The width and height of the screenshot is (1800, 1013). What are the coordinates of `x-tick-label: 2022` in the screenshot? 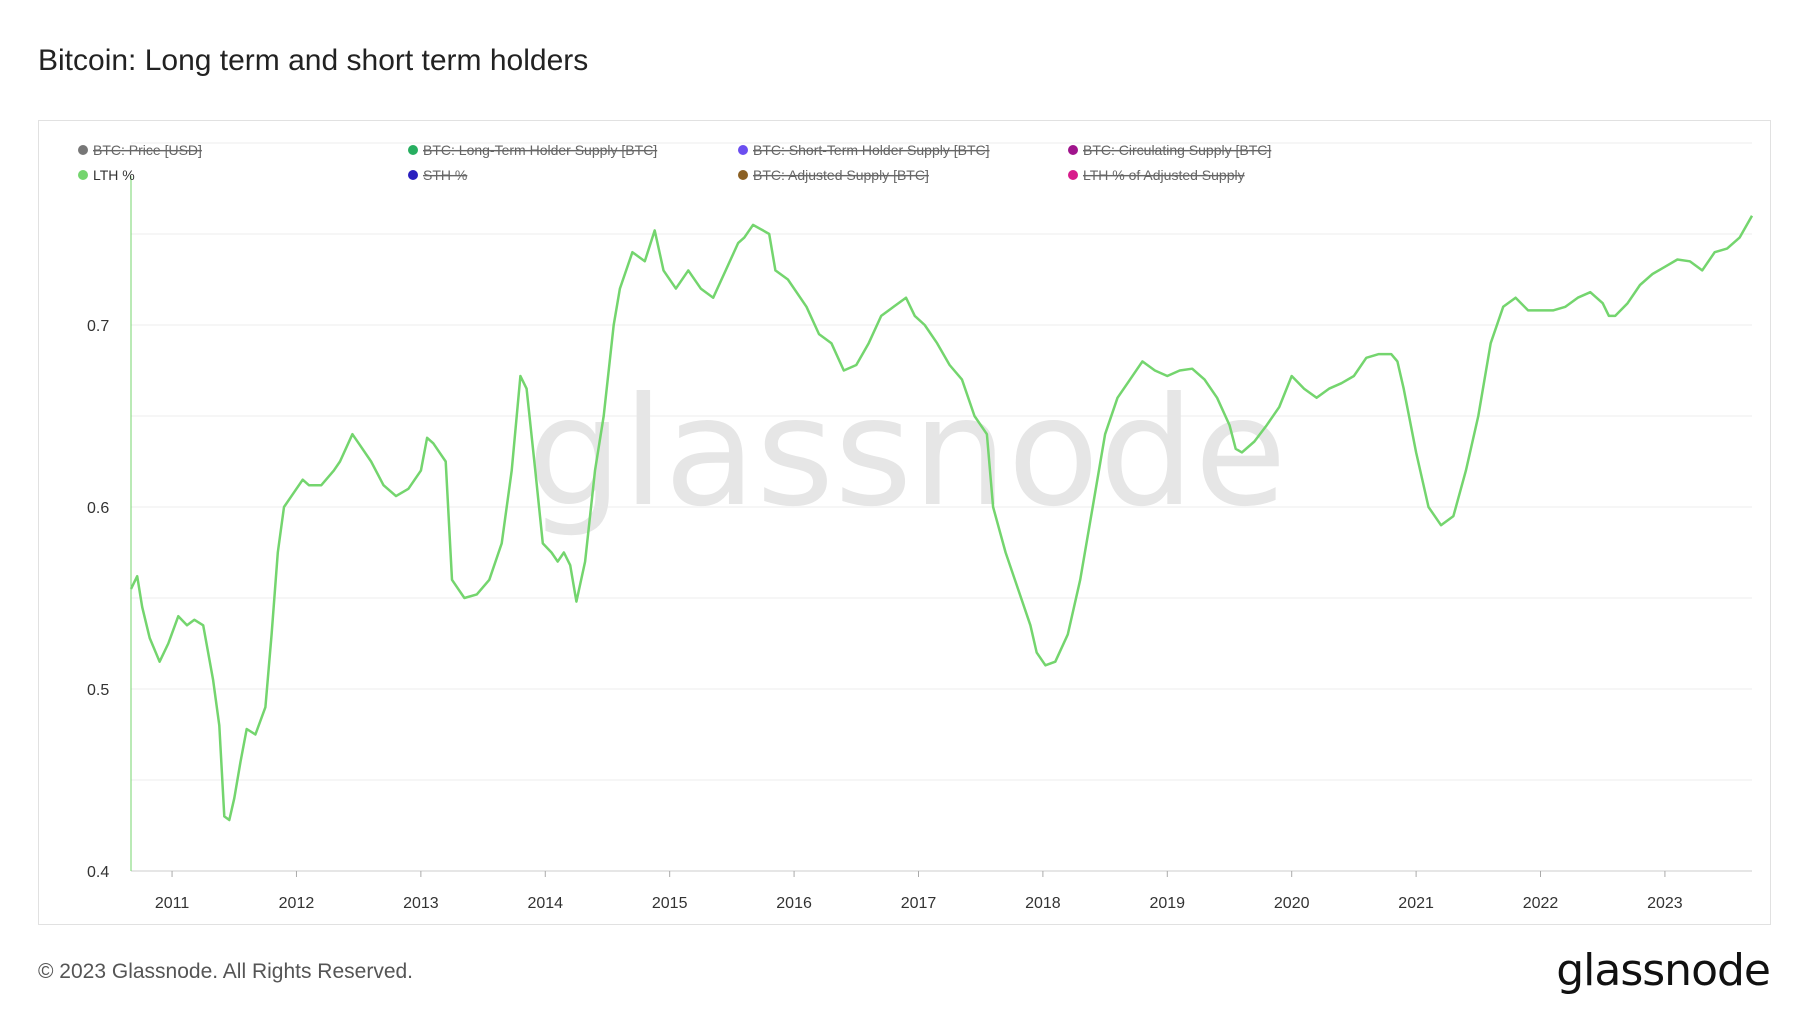 It's located at (1541, 903).